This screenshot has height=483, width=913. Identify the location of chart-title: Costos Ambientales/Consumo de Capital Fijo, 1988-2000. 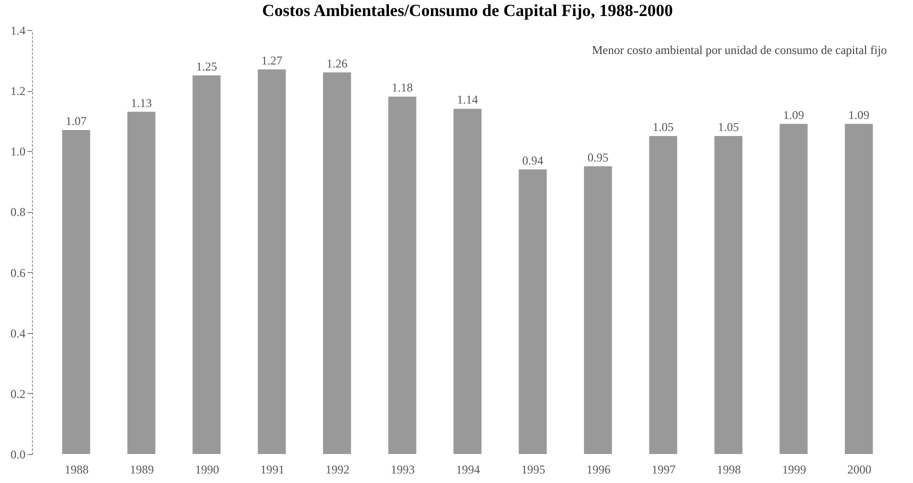
(467, 10).